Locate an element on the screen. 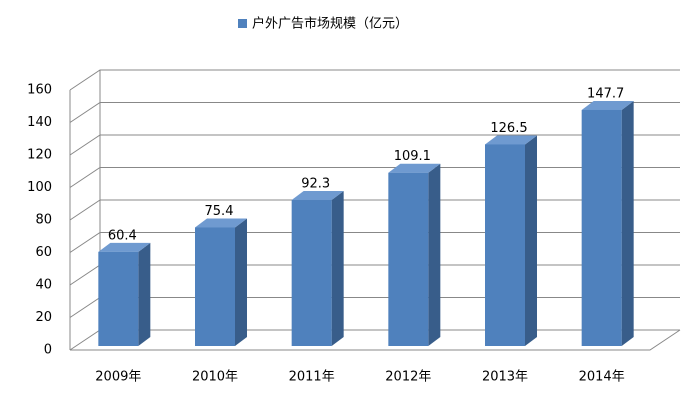 This screenshot has height=405, width=698. y-tick-label: 20 is located at coordinates (43, 317).